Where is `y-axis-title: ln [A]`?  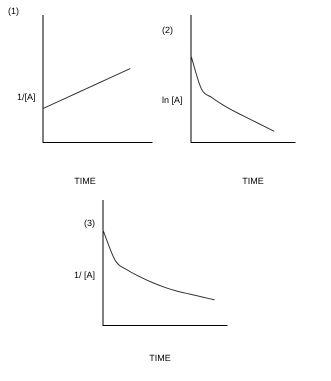
y-axis-title: ln [A] is located at coordinates (172, 100).